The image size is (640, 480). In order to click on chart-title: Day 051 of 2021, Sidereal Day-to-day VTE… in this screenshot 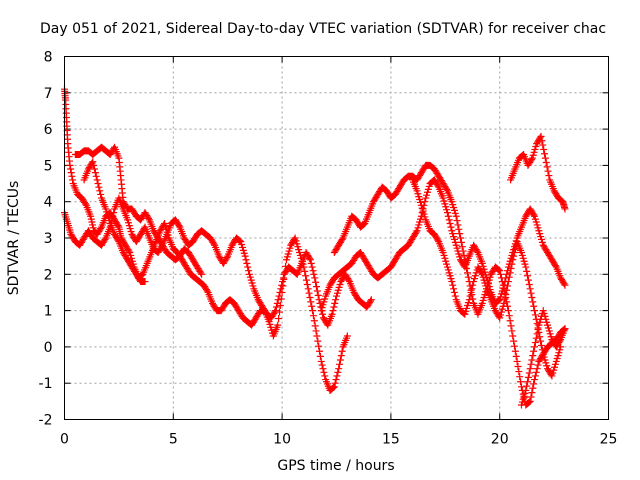, I will do `click(323, 29)`.